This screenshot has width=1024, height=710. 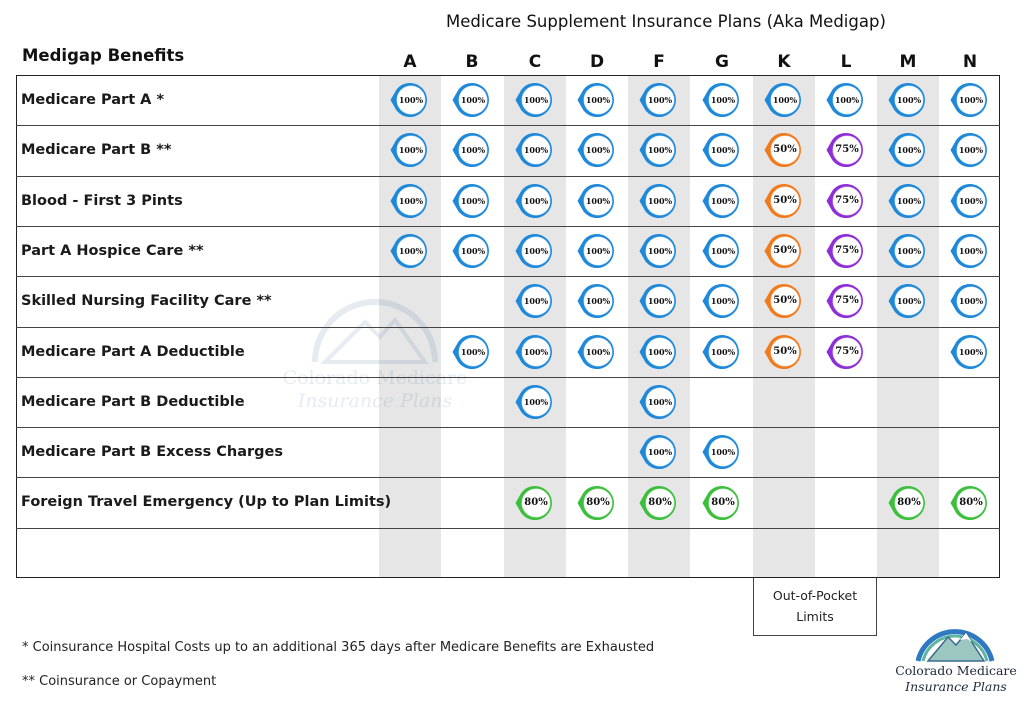 I want to click on coverage-badge-g: 80%, so click(x=722, y=503).